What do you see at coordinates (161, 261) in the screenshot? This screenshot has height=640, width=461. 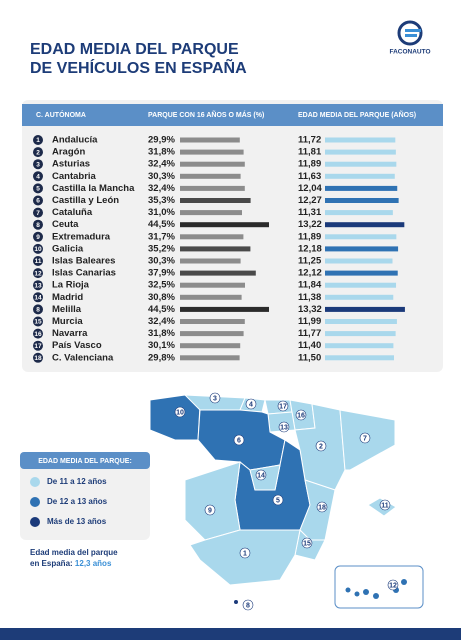 I see `share-label: 30,3%` at bounding box center [161, 261].